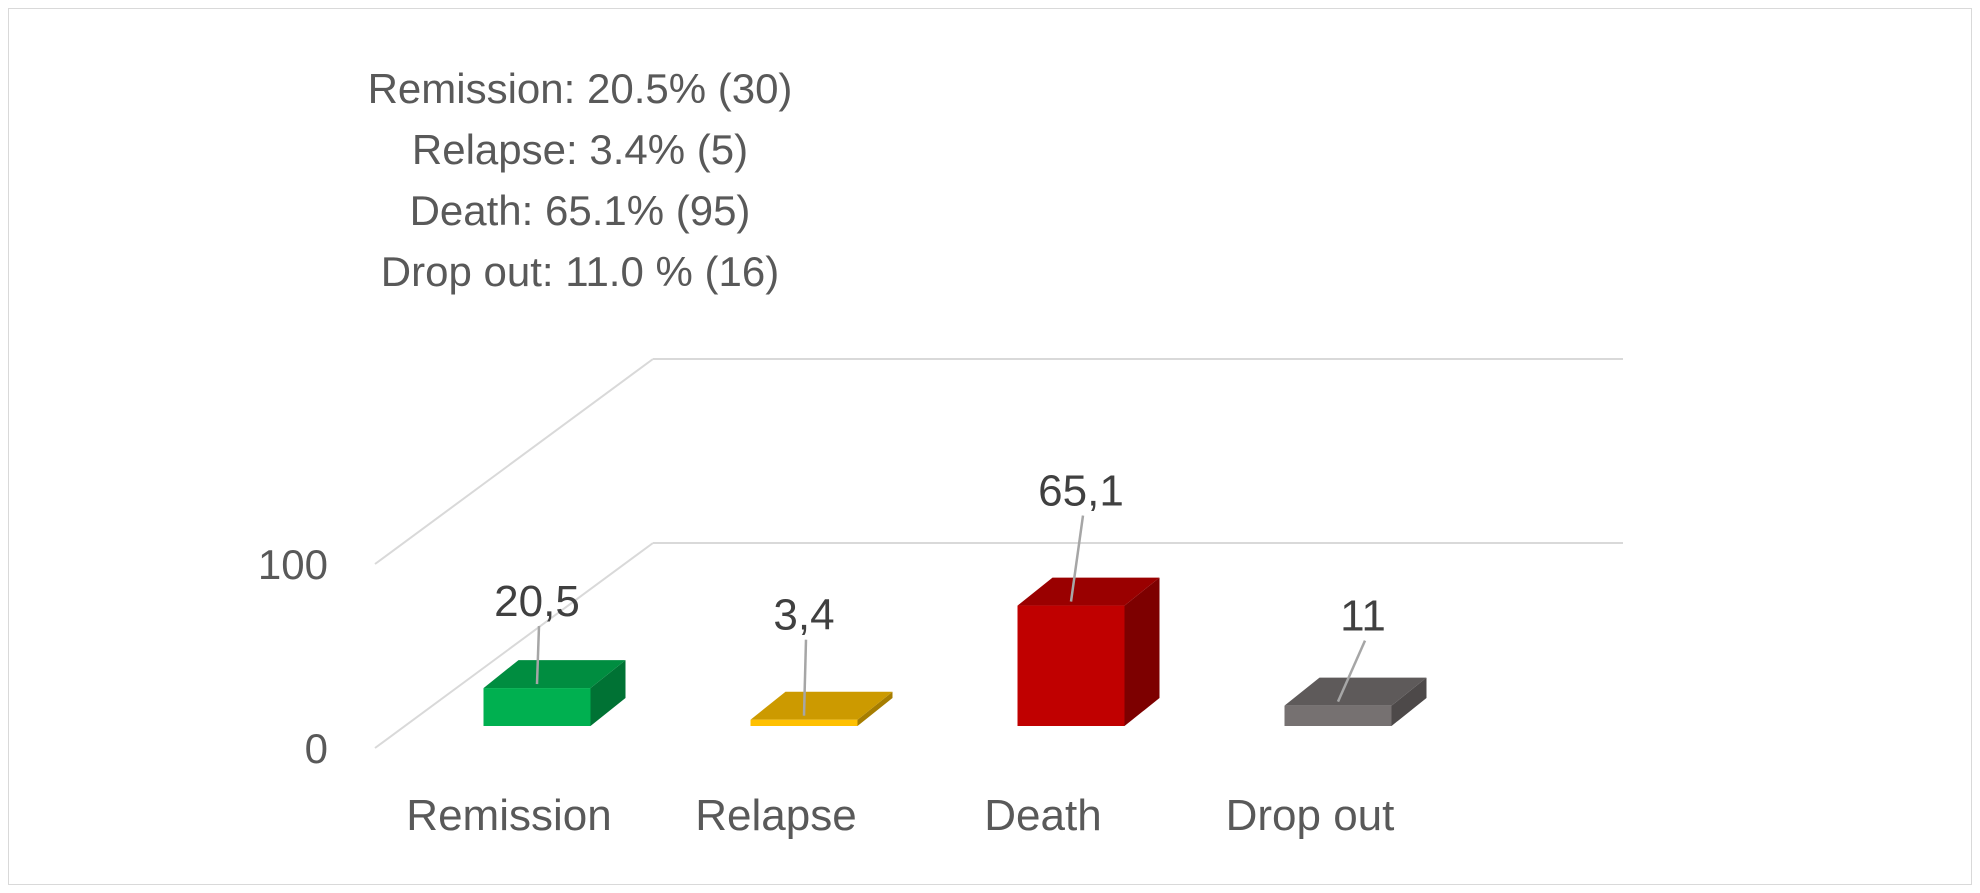 This screenshot has width=1980, height=893. What do you see at coordinates (1081, 491) in the screenshot?
I see `data-label-death: 65,1` at bounding box center [1081, 491].